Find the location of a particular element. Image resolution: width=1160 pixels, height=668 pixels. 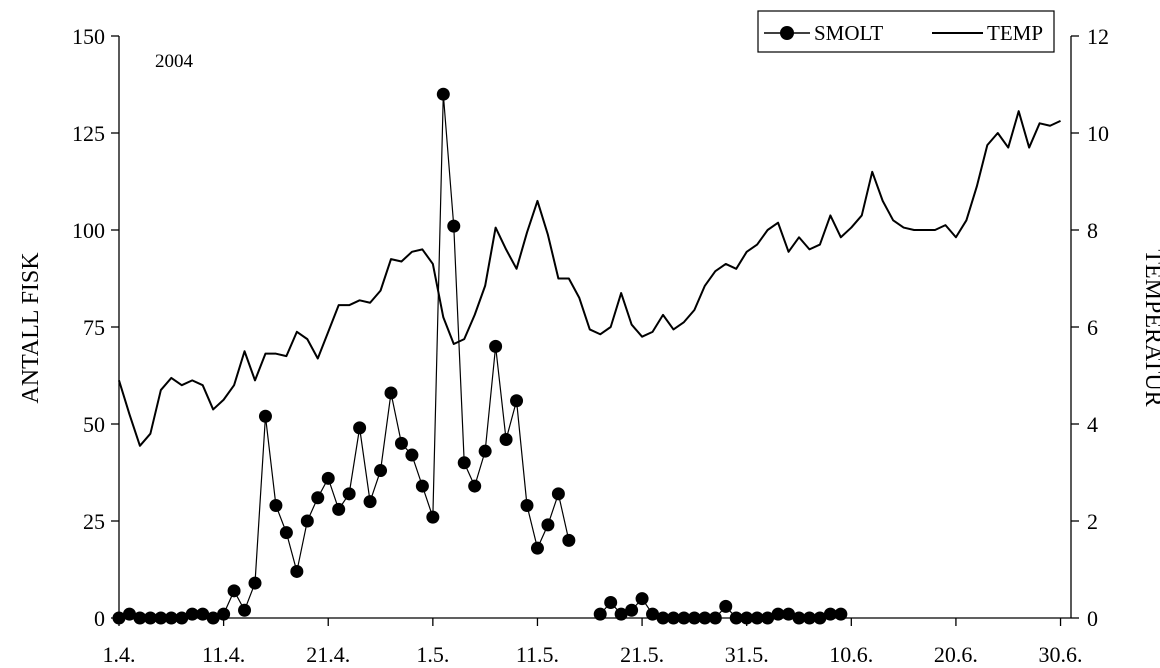

legend: SMOLT TEMP is located at coordinates (906, 31).